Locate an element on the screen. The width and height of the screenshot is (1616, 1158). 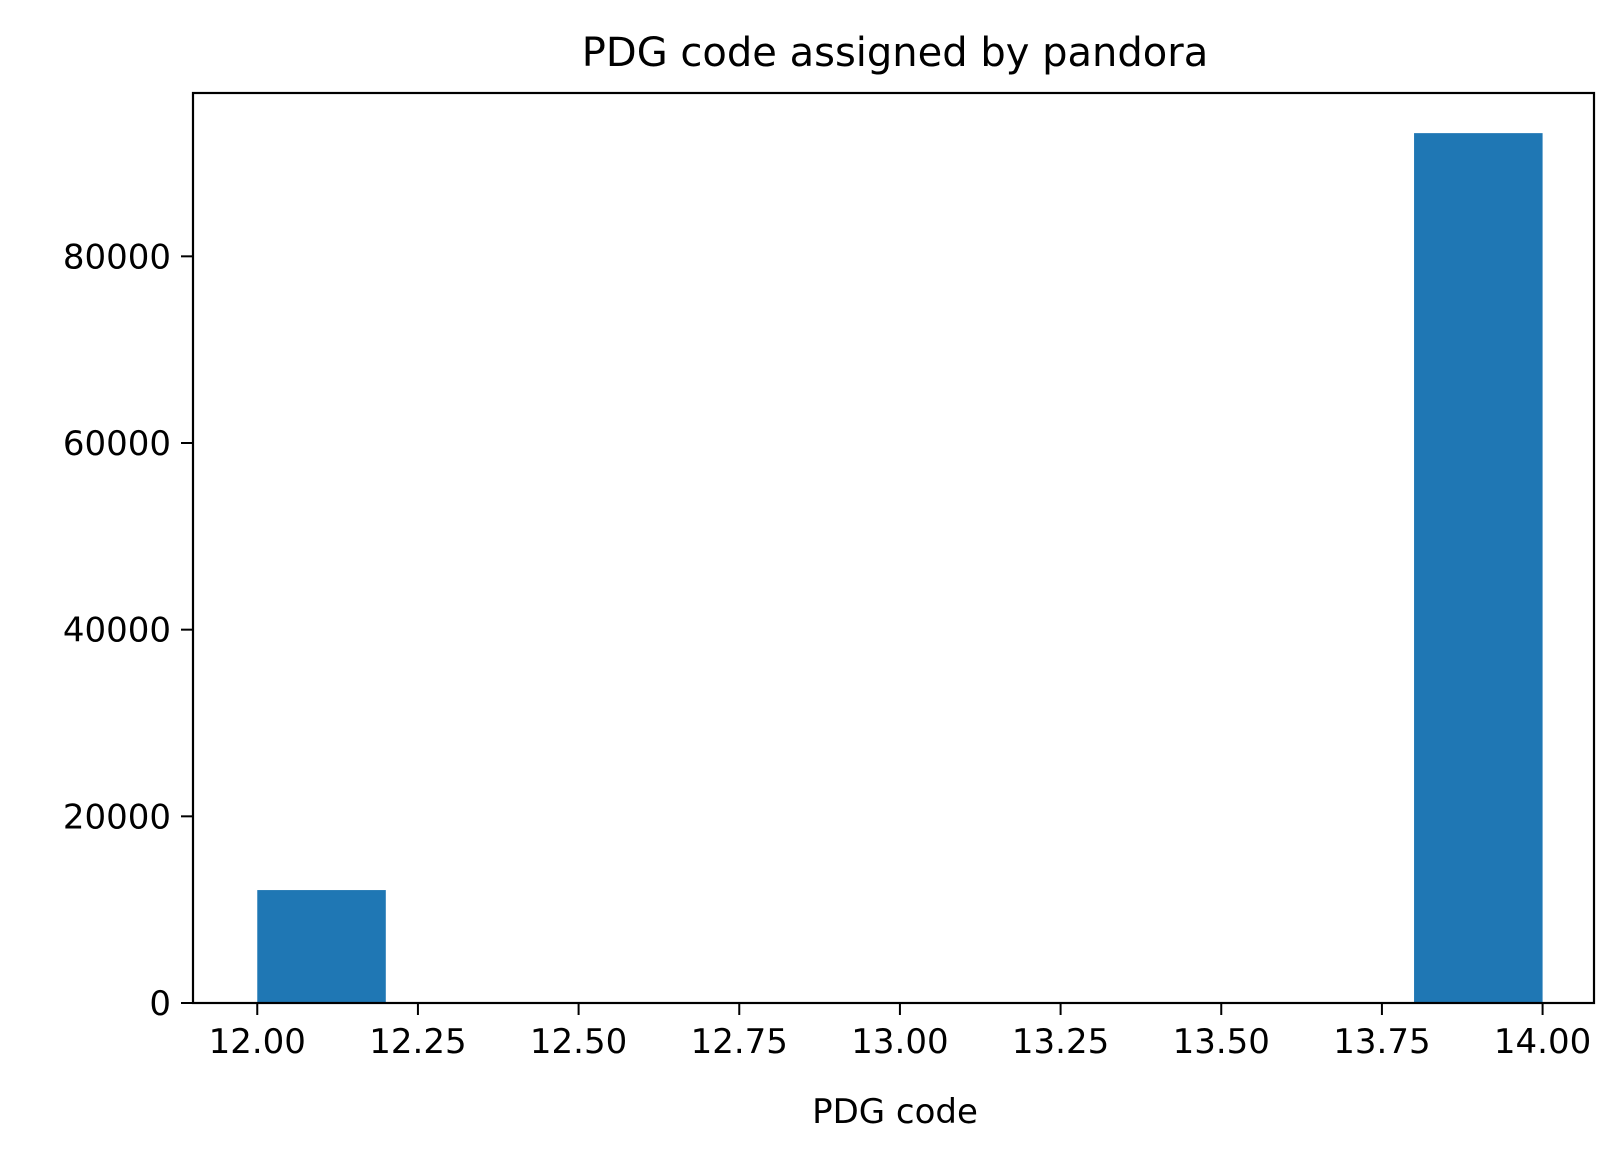
x-tick-label-4: 13.00 is located at coordinates (899, 1042).